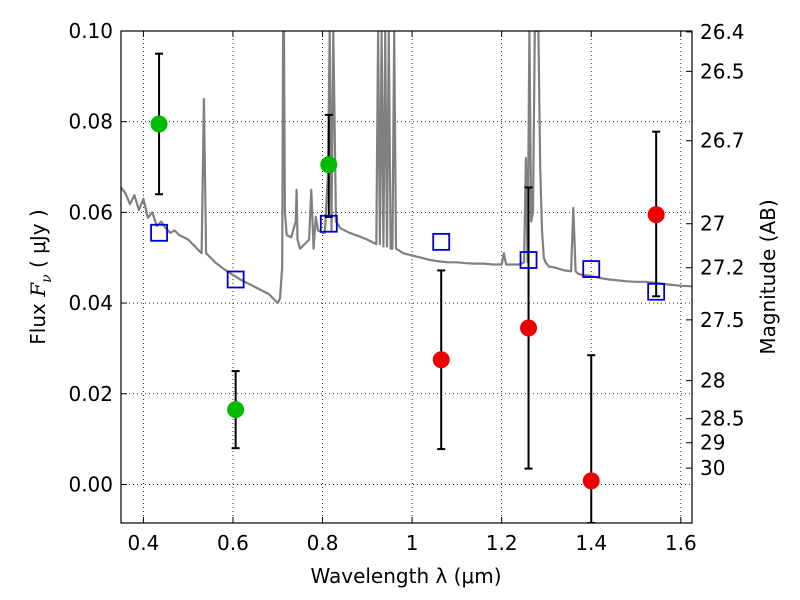 This screenshot has width=800, height=600. What do you see at coordinates (90, 303) in the screenshot?
I see `y-tick-label: 0.04` at bounding box center [90, 303].